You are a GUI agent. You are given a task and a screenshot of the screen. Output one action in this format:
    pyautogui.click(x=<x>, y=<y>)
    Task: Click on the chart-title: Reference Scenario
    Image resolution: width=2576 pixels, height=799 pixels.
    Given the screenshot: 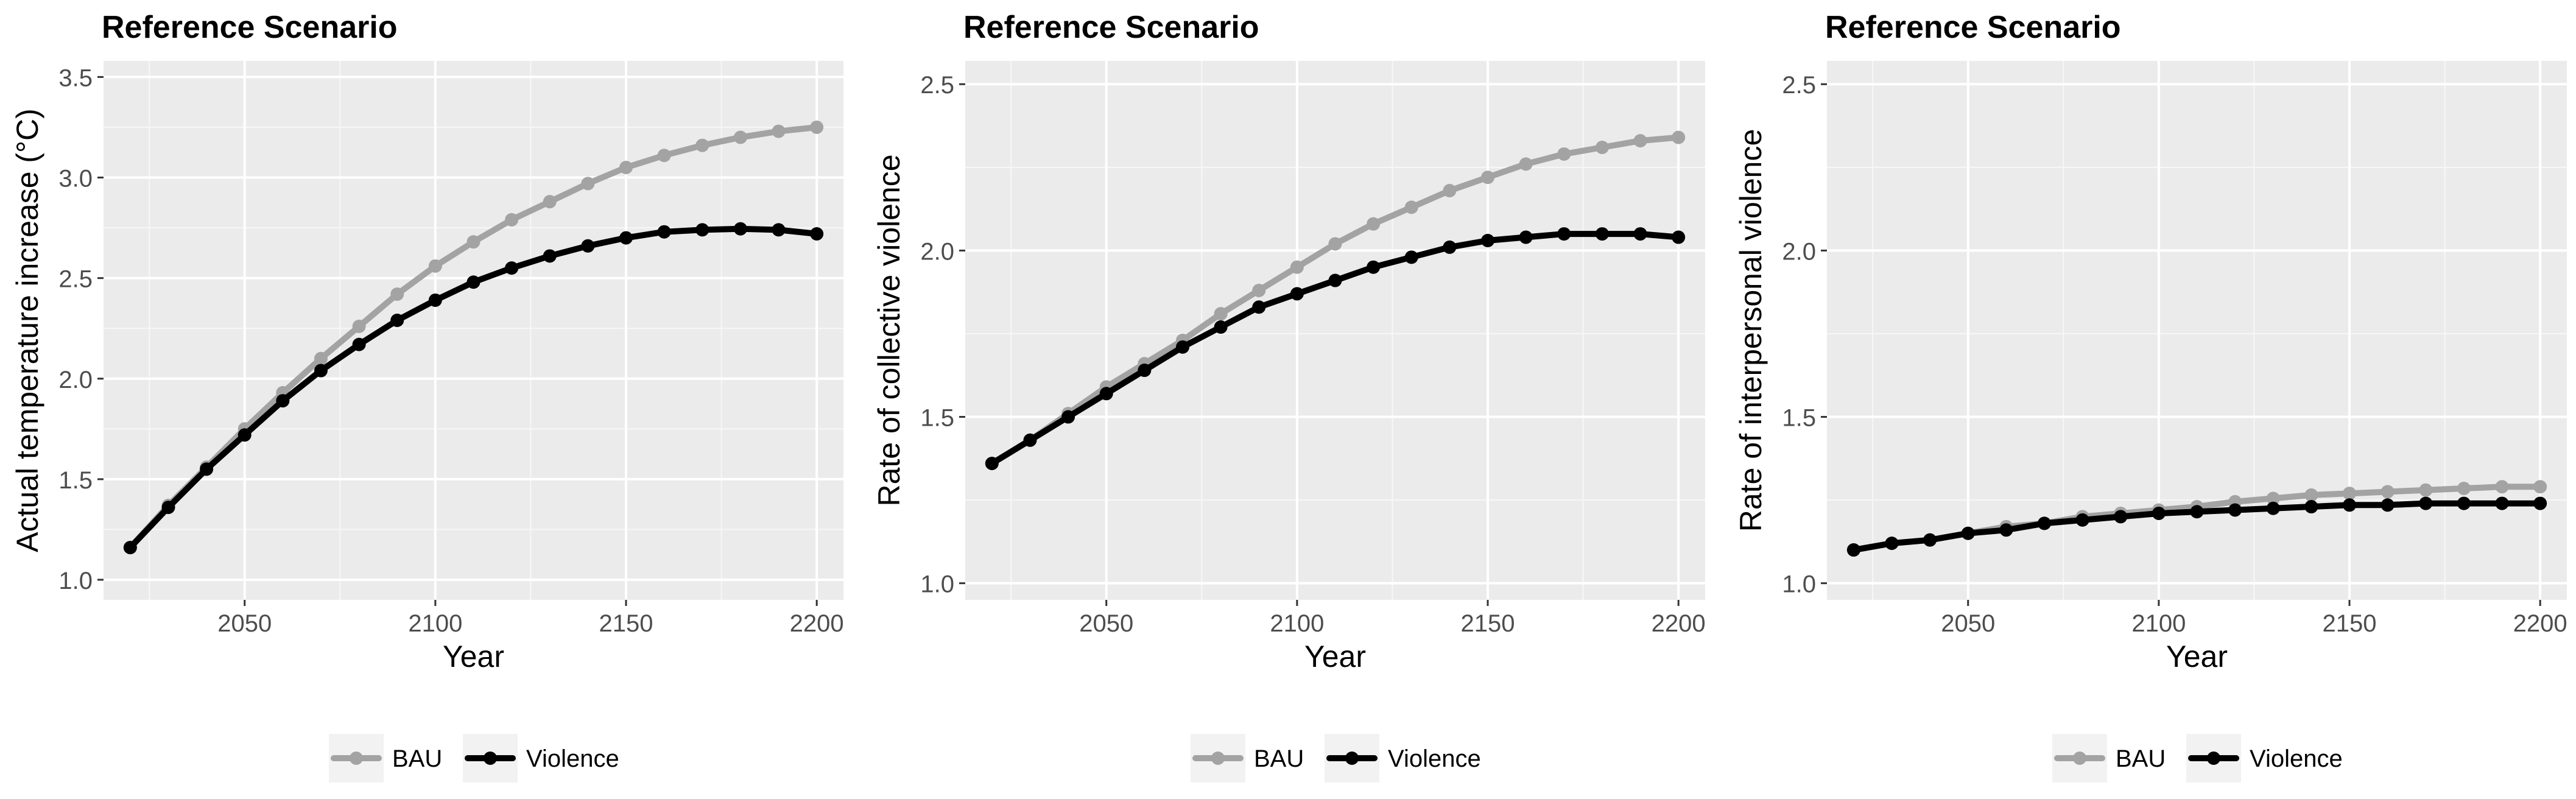 What is the action you would take?
    pyautogui.click(x=1973, y=27)
    